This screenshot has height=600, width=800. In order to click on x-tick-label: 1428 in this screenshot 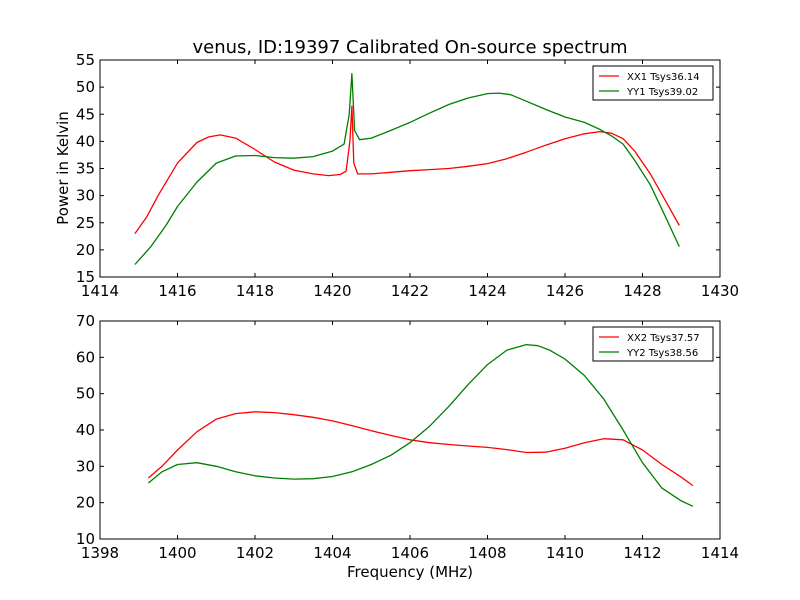, I will do `click(642, 291)`.